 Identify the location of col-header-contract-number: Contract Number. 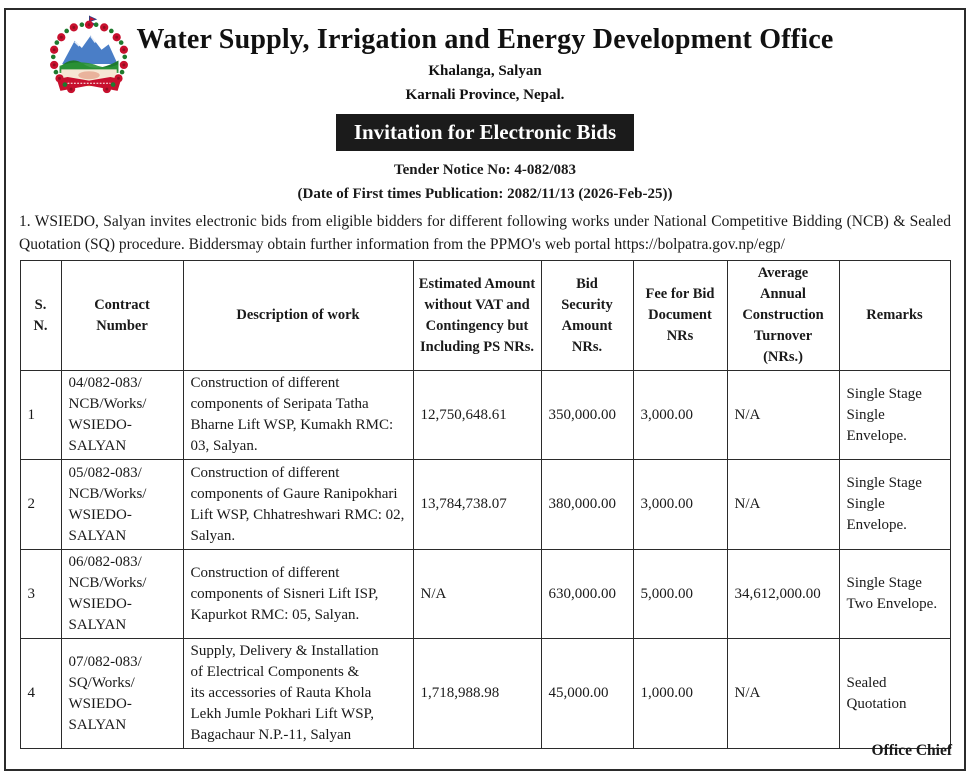
(122, 315).